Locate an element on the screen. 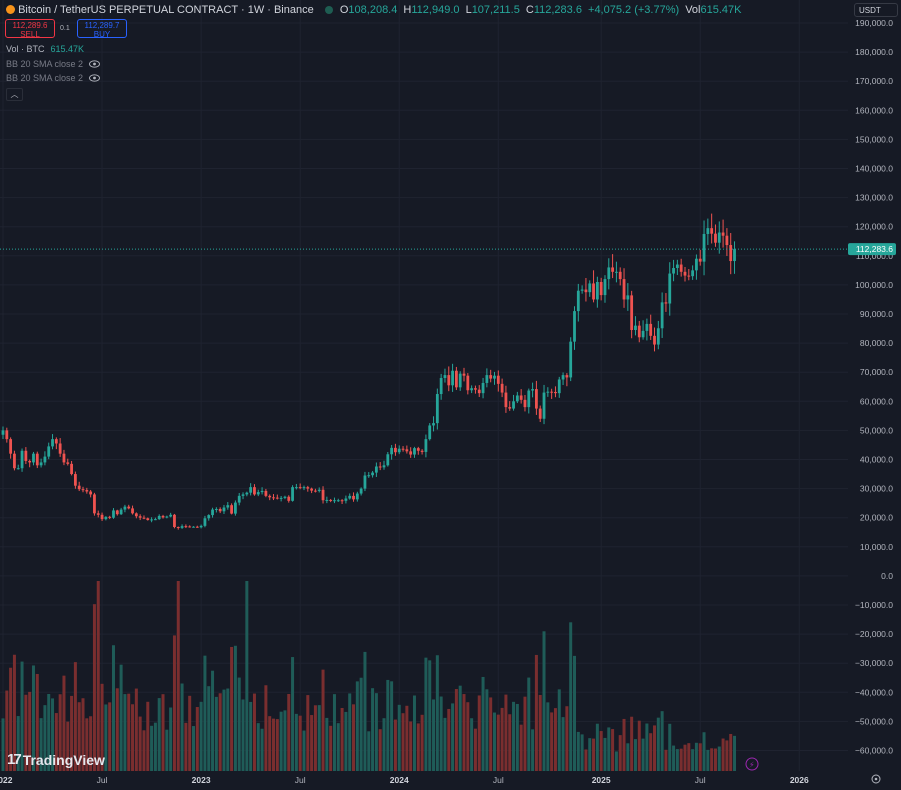 This screenshot has width=901, height=790. high-value: 112,949.0 is located at coordinates (435, 10).